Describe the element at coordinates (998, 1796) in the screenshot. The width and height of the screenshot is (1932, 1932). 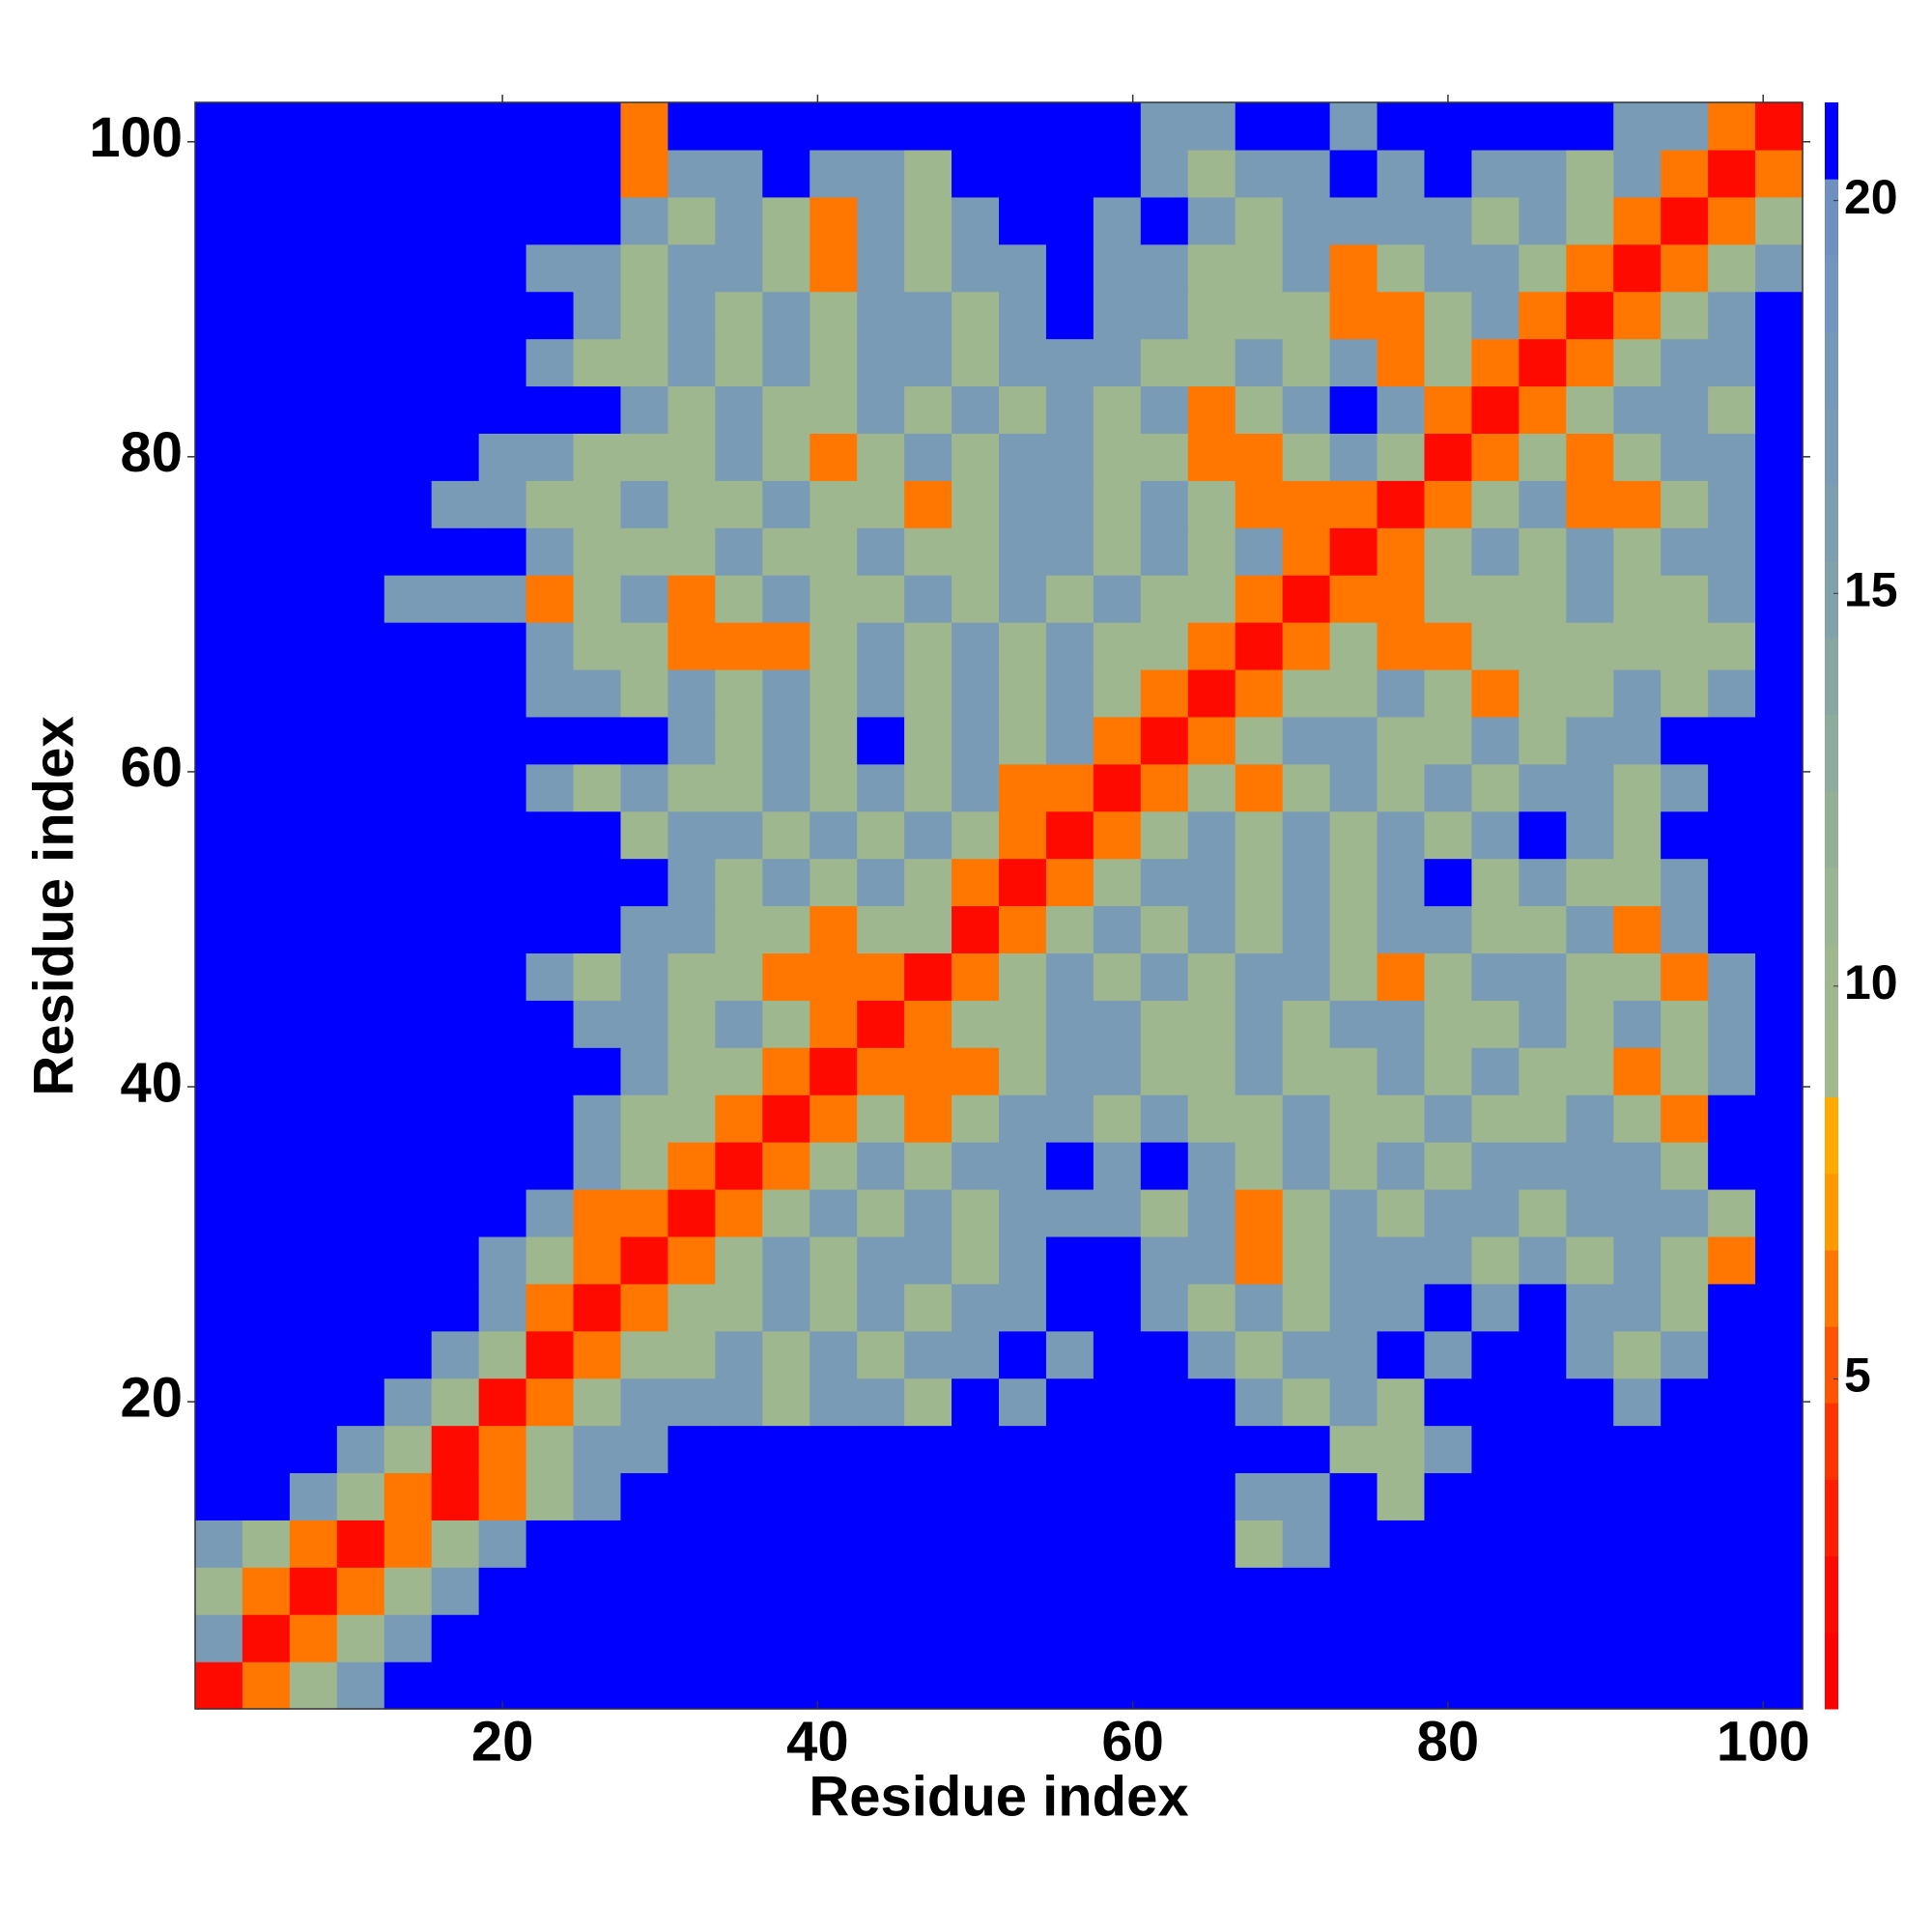
I see `x-axis-label: Residue index` at that location.